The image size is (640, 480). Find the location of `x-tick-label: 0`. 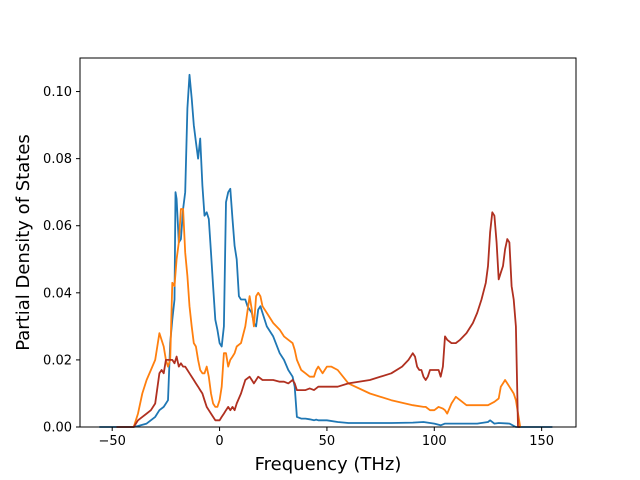

x-tick-label: 0 is located at coordinates (219, 441).